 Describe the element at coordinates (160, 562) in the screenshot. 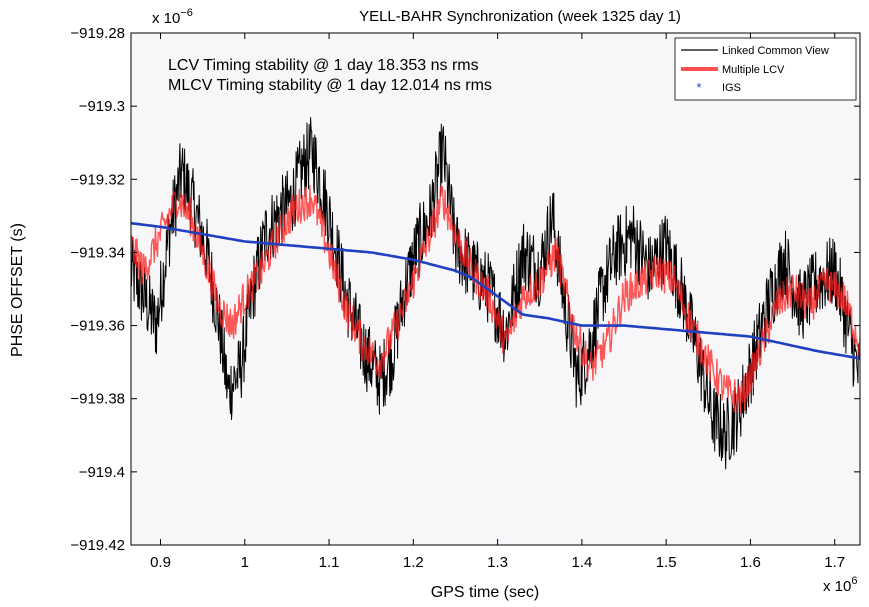

I see `x-tick-label: 0.9` at that location.